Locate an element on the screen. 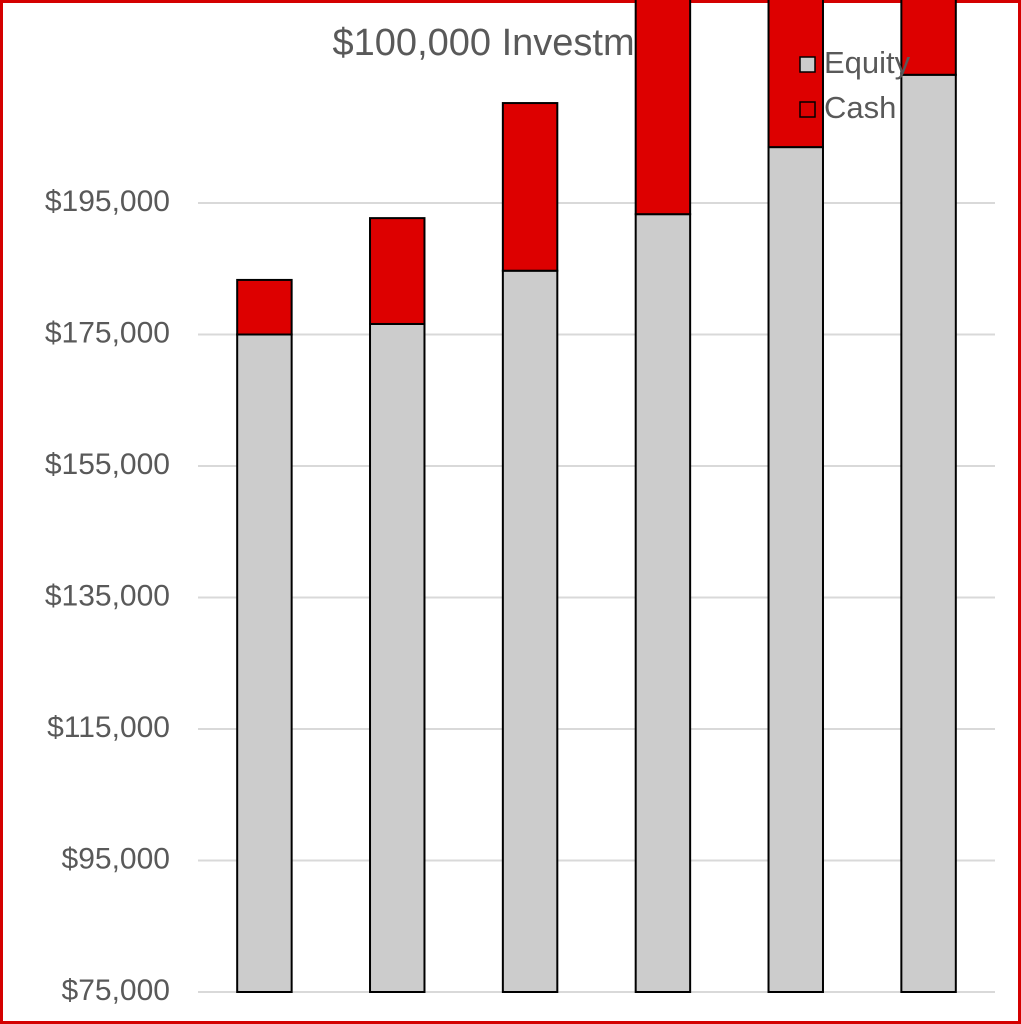  y-tick-label: $155,000 is located at coordinates (107, 464).